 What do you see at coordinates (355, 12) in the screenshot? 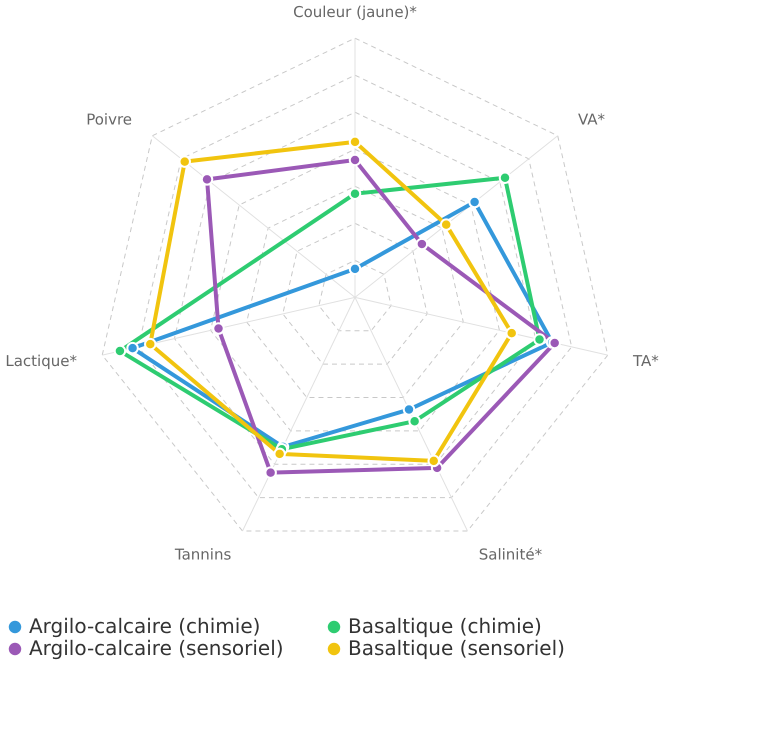
I see `spoke-label: Couleur (jaune)*` at bounding box center [355, 12].